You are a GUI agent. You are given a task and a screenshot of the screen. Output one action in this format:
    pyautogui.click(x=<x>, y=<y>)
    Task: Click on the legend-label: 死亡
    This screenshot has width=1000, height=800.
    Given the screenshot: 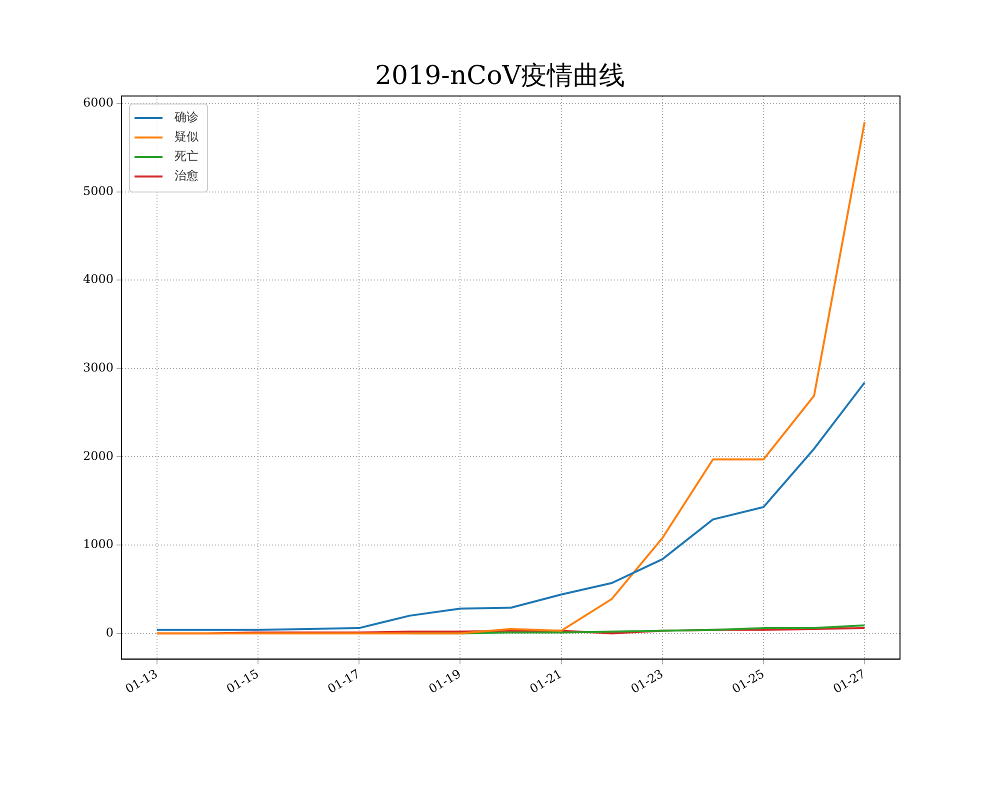 What is the action you would take?
    pyautogui.click(x=186, y=156)
    